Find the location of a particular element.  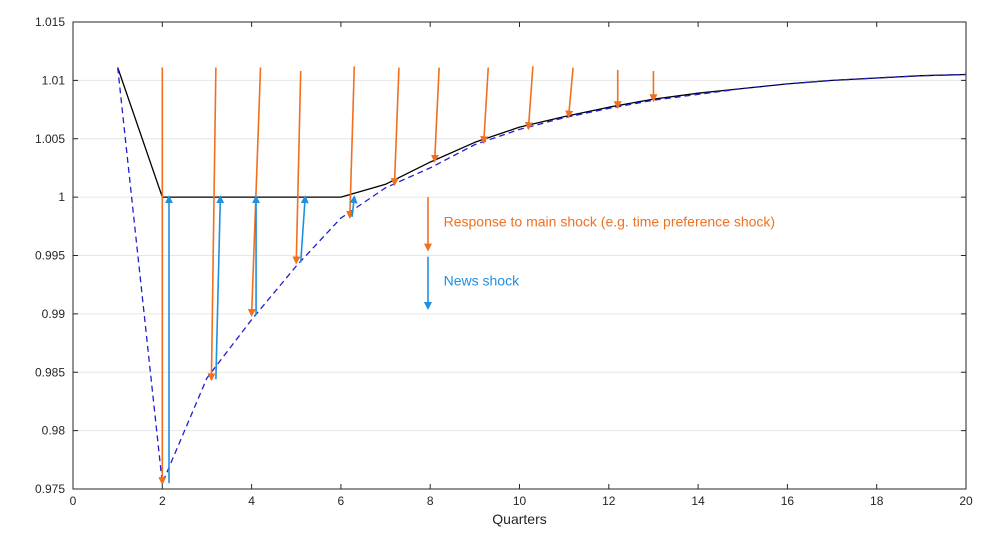

x-tick-label: 14 is located at coordinates (698, 501).